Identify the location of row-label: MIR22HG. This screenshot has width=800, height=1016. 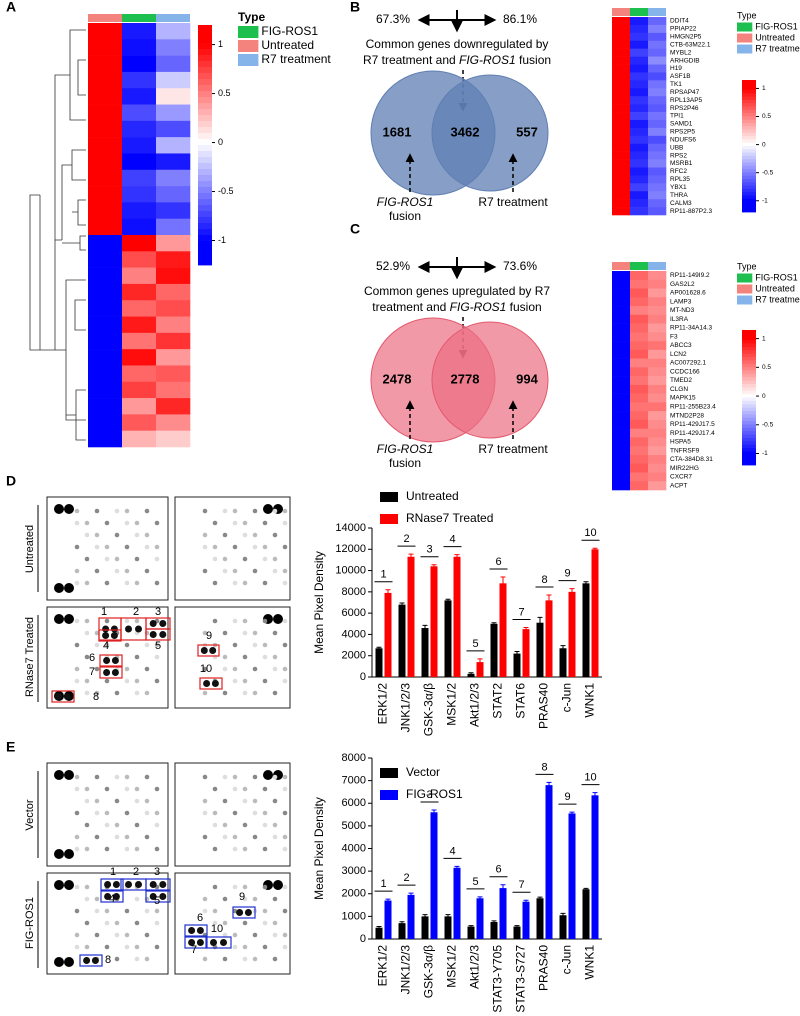
(684, 468).